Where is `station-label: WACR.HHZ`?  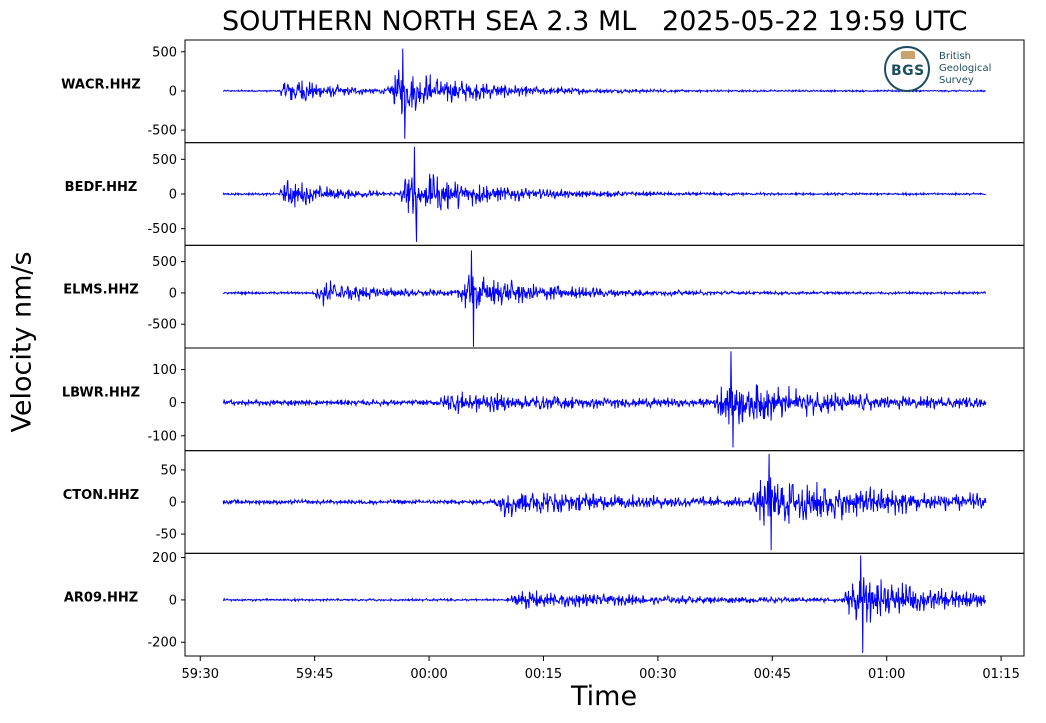 station-label: WACR.HHZ is located at coordinates (101, 84).